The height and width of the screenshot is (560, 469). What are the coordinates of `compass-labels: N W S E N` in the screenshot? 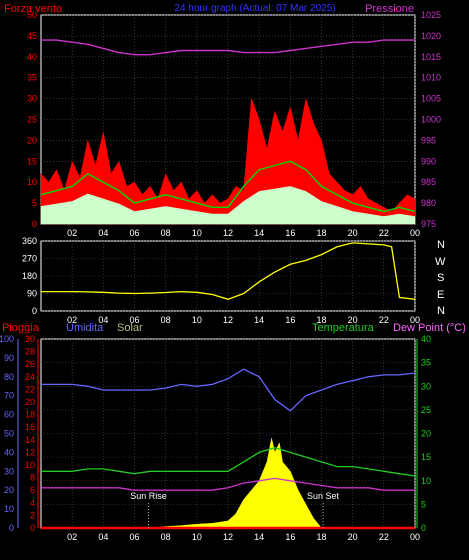 It's located at (440, 278).